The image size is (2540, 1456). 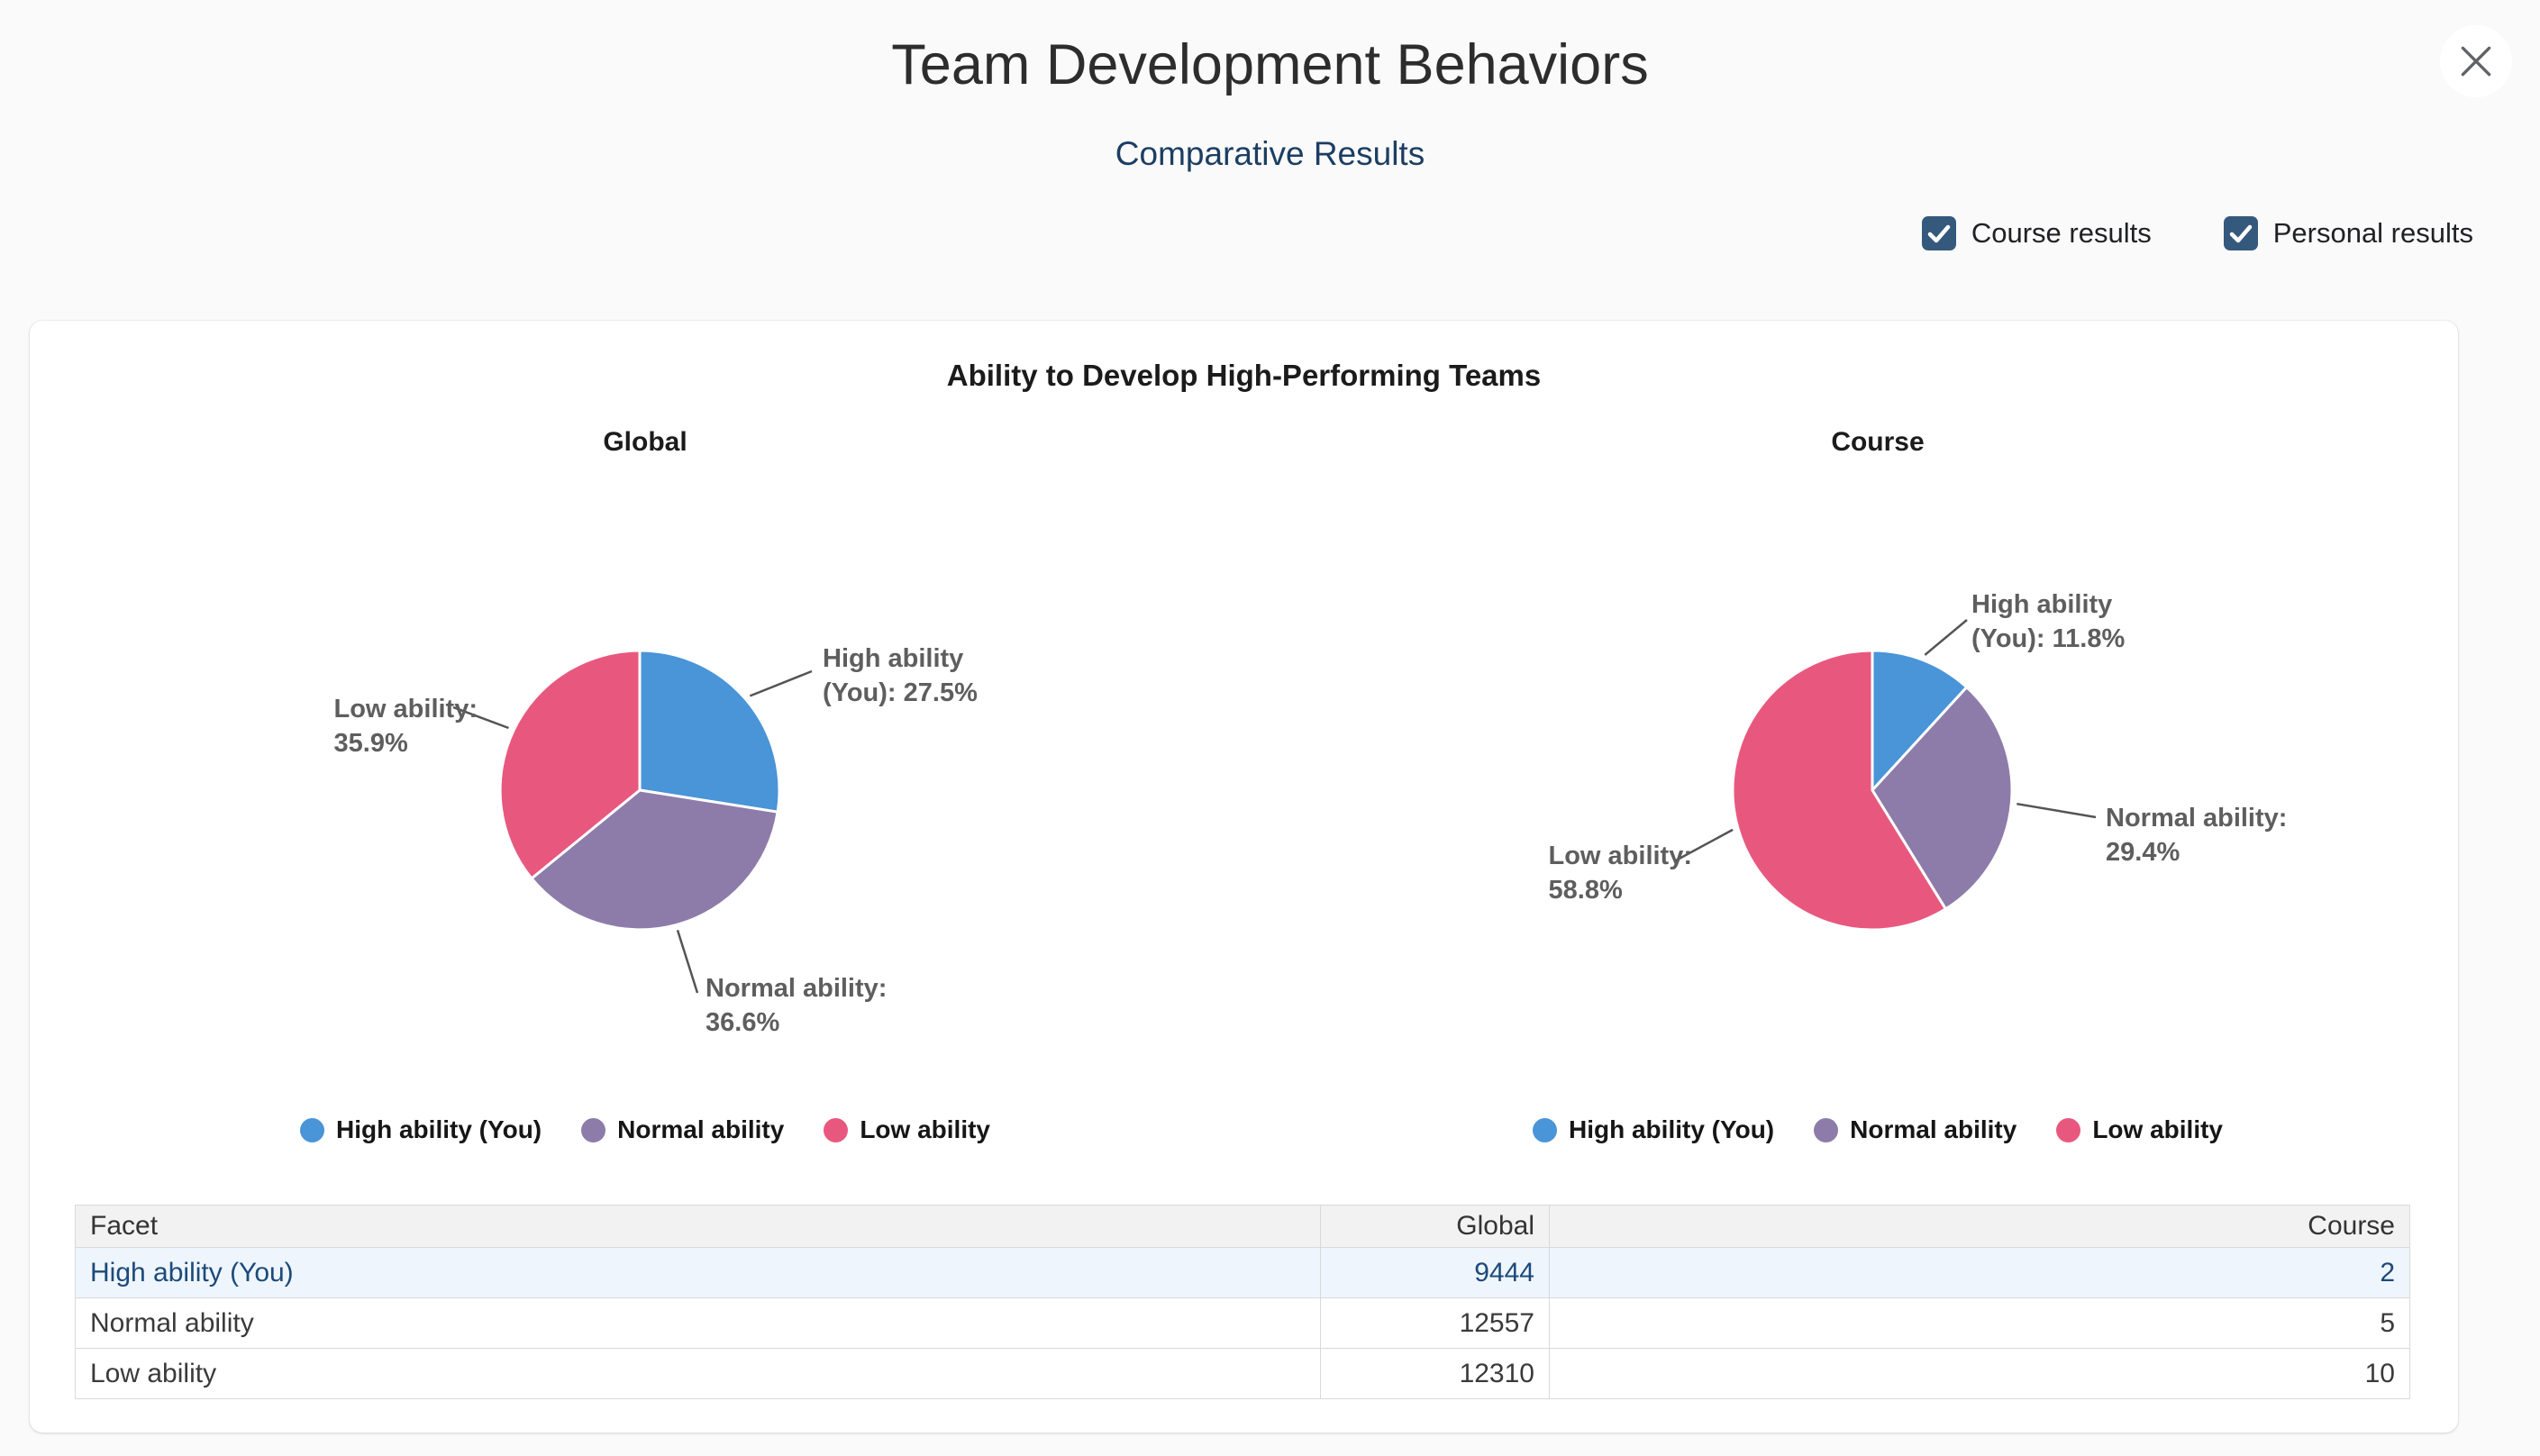 I want to click on global-cell: 12557, so click(x=1435, y=1323).